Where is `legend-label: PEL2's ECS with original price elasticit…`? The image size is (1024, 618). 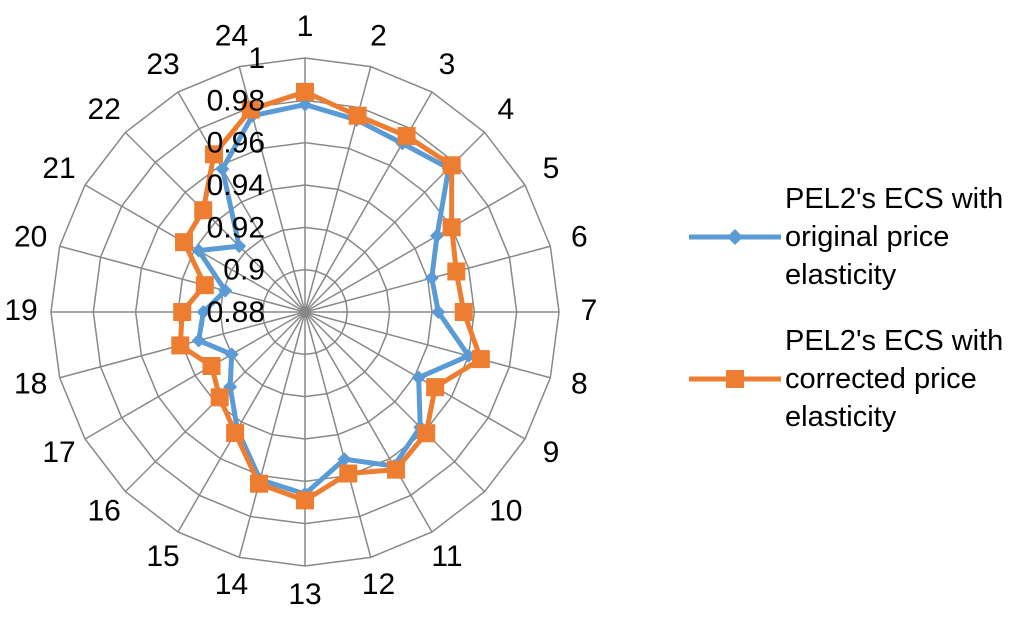
legend-label: PEL2's ECS with original price elasticit… is located at coordinates (894, 237).